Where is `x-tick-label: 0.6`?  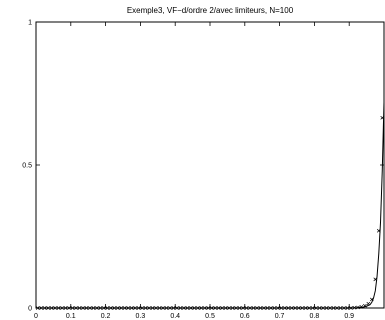 x-tick-label: 0.6 is located at coordinates (245, 316).